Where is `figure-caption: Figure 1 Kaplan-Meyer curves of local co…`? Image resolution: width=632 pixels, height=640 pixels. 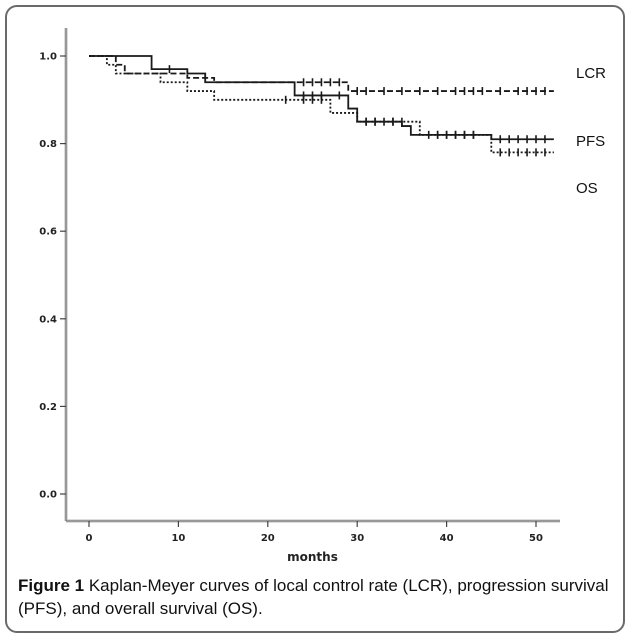 figure-caption: Figure 1 Kaplan-Meyer curves of local co… is located at coordinates (318, 597).